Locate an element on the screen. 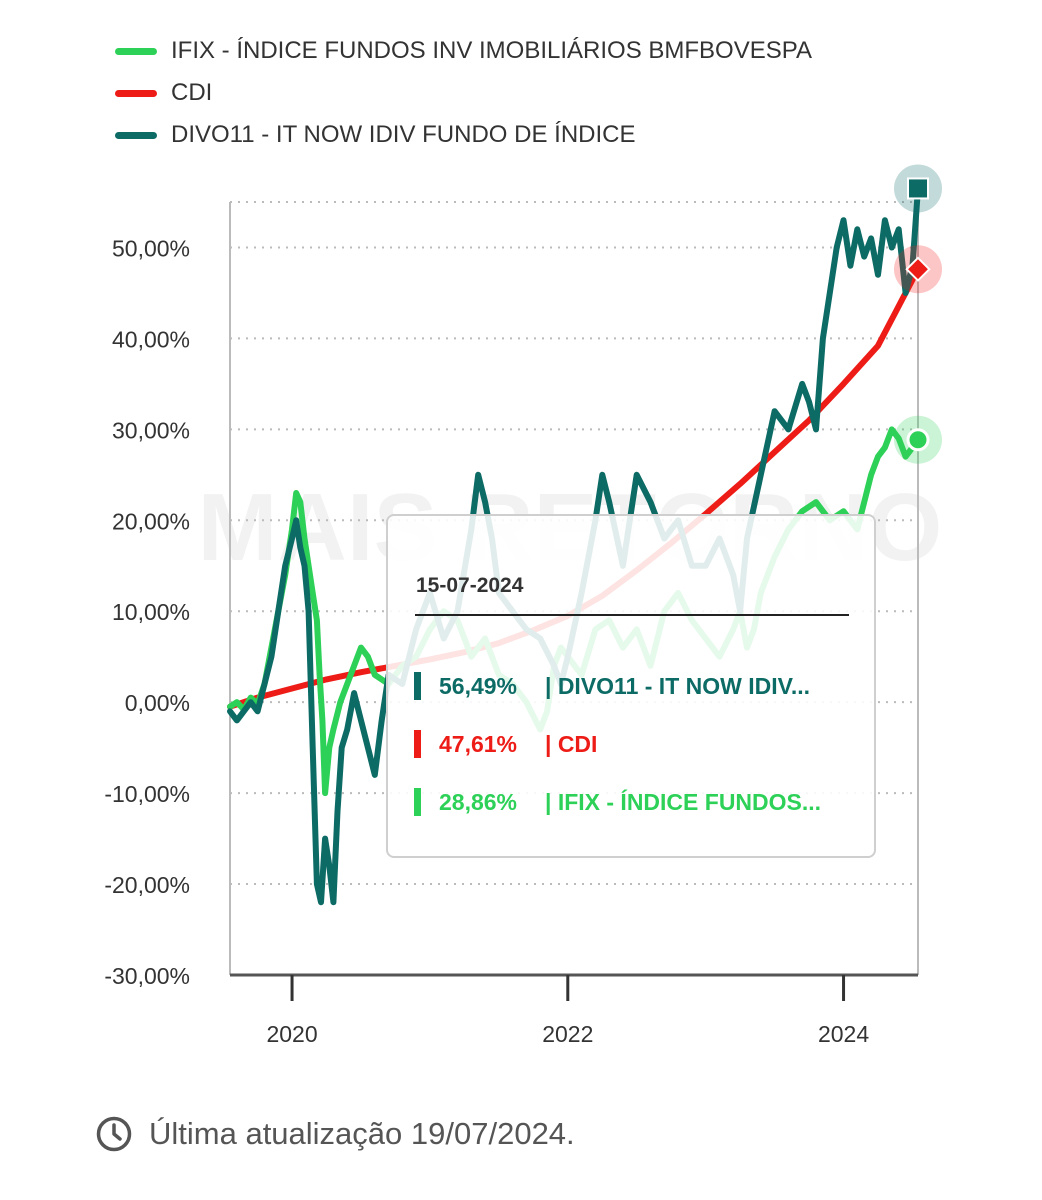  y-tick-label: -30,00% is located at coordinates (147, 976).